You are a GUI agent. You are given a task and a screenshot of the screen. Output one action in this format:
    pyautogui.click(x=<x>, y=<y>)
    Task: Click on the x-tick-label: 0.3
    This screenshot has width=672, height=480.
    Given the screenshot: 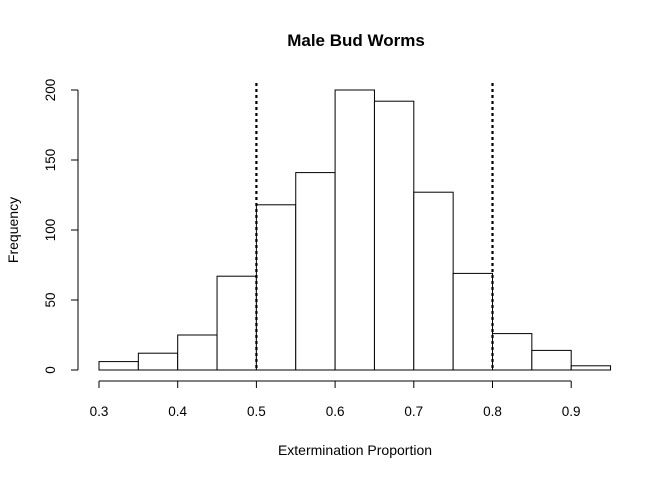 What is the action you would take?
    pyautogui.click(x=99, y=411)
    